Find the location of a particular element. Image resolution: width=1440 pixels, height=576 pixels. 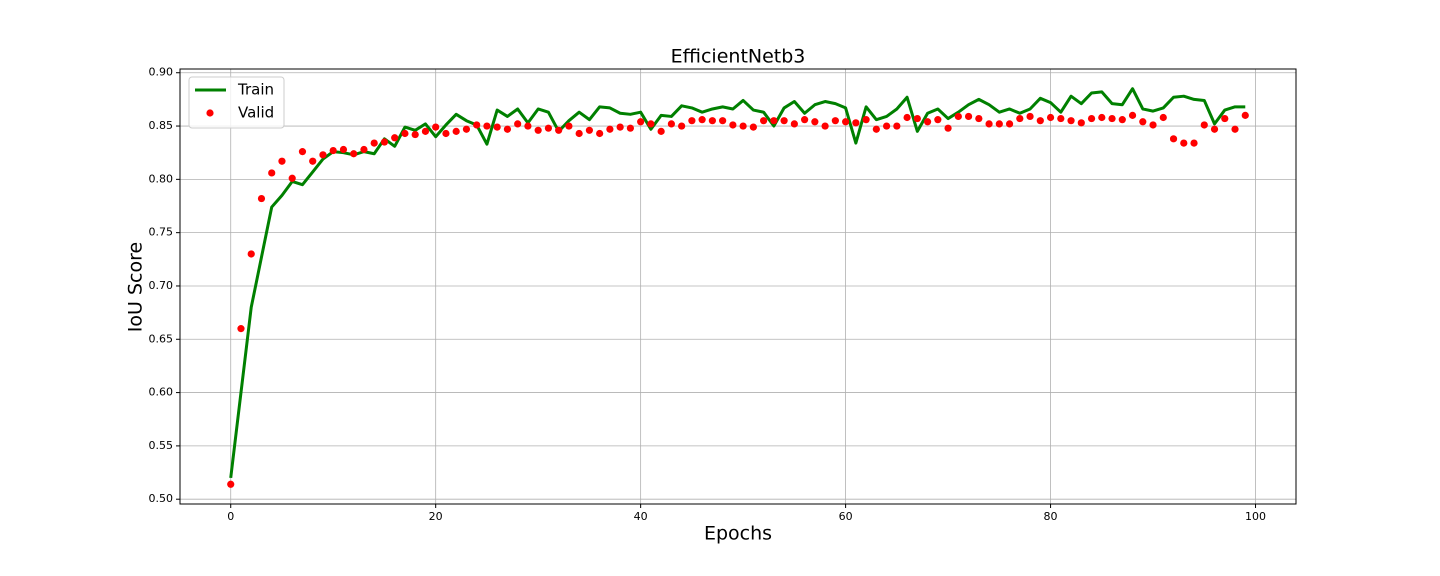

y-tick-label: 0.80 is located at coordinates (161, 178).